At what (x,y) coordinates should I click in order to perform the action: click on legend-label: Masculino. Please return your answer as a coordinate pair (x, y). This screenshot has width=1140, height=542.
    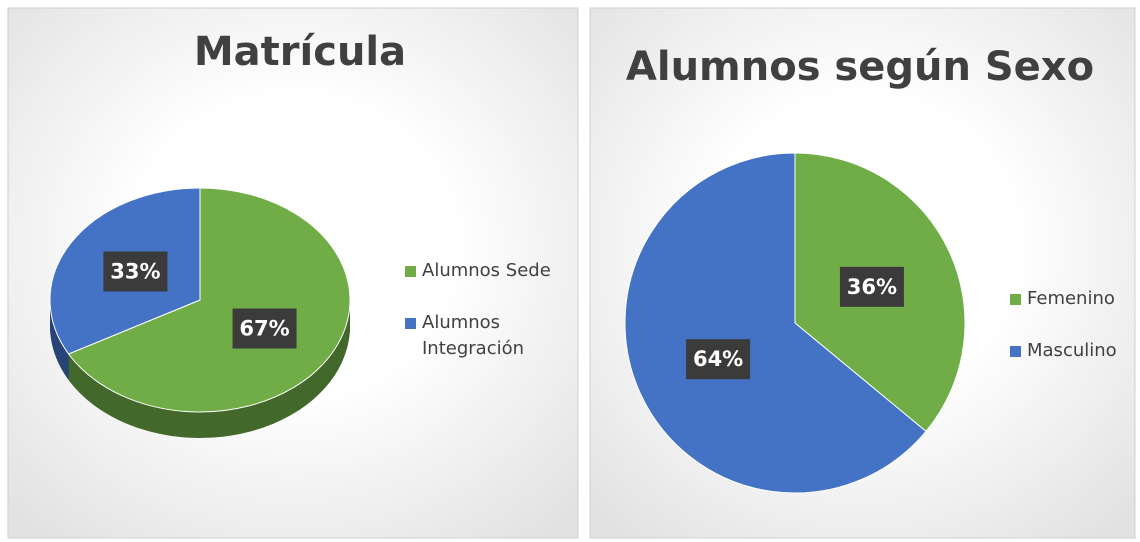
    Looking at the image, I should click on (1072, 350).